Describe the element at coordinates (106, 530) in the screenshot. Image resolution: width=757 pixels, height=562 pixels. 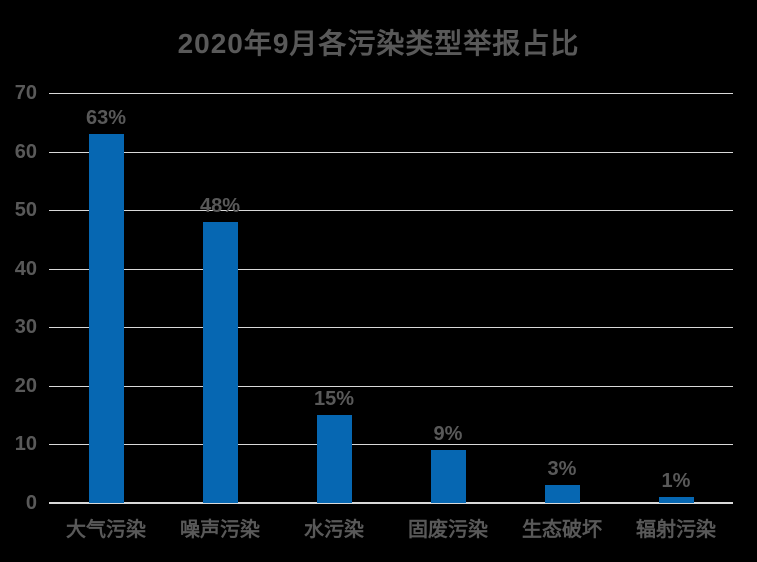
I see `x-category-label: 大气污染` at that location.